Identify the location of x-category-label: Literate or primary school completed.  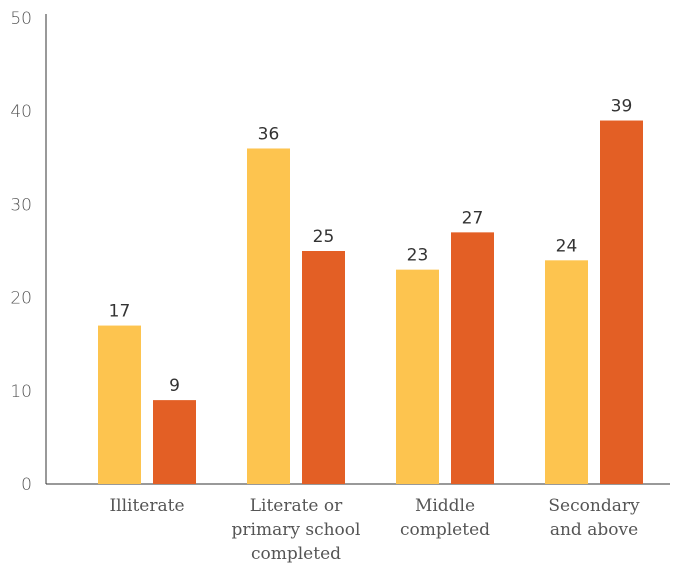
(296, 529).